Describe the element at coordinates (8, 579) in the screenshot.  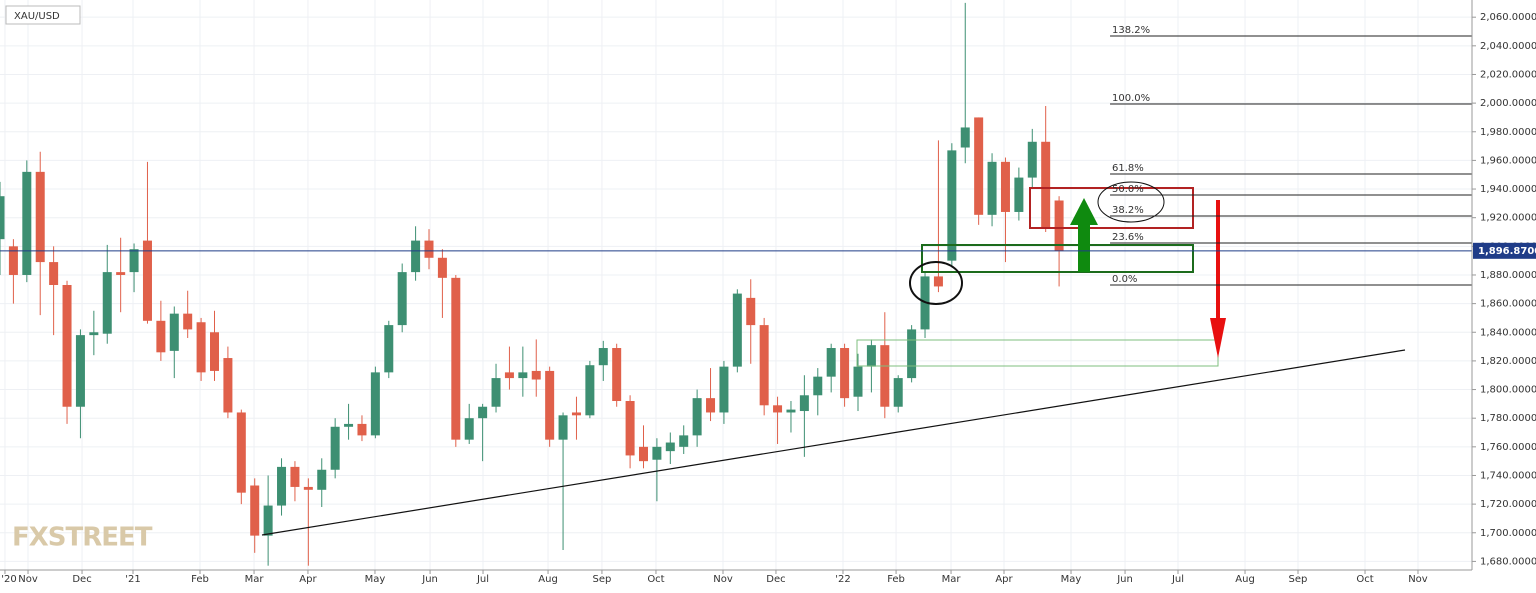
I see `x-tick-label: '20` at that location.